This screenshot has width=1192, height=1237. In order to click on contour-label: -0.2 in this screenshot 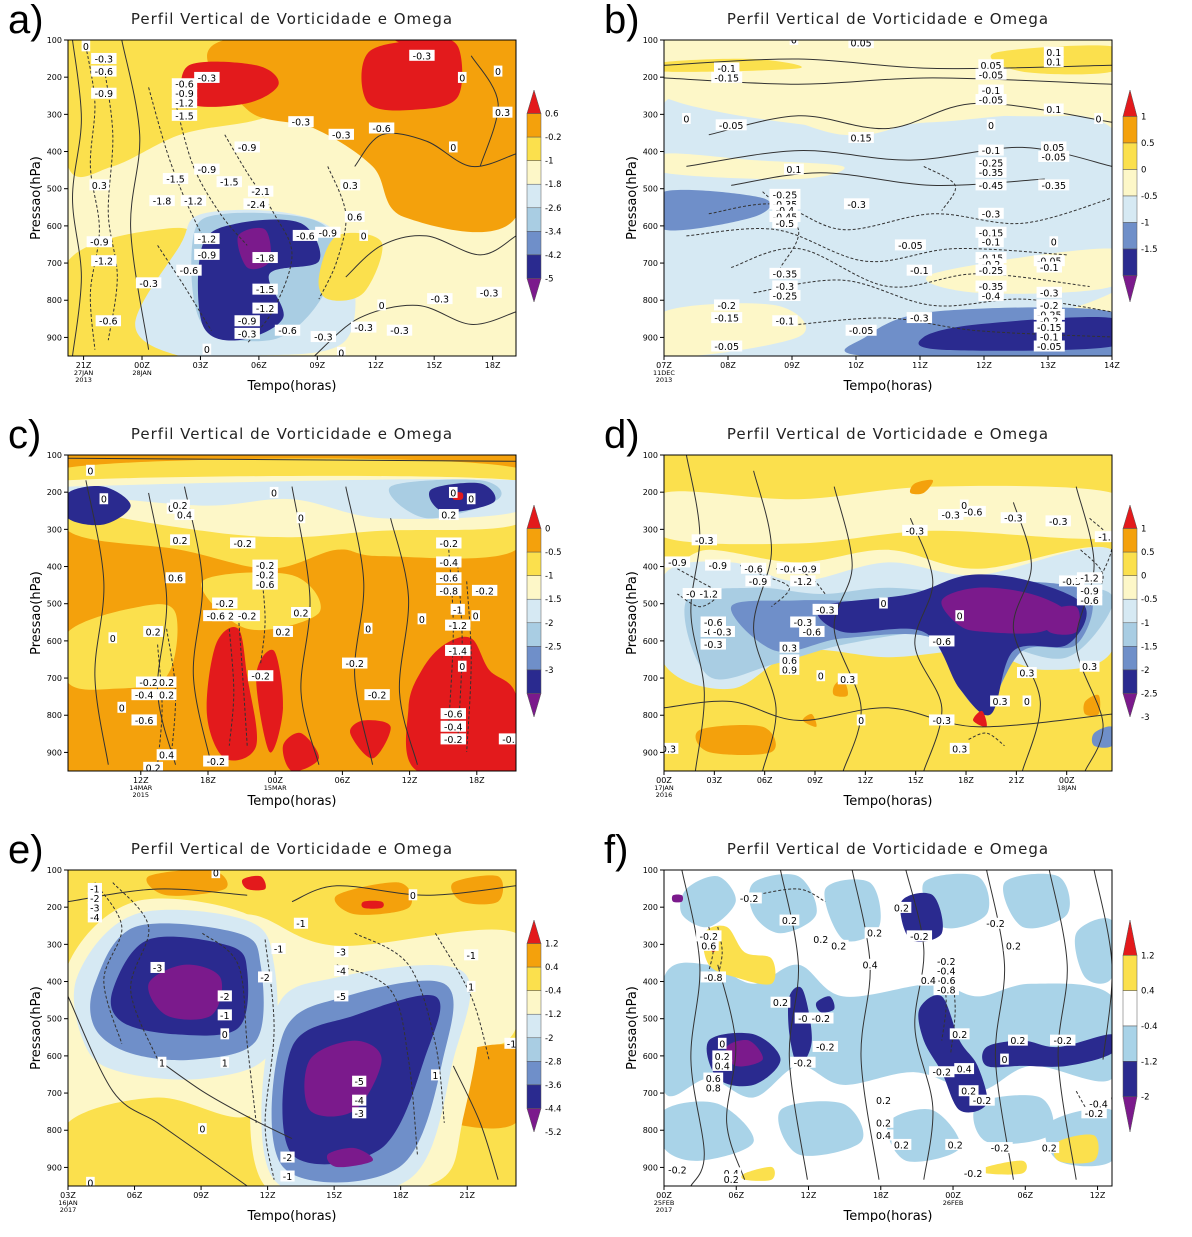, I will do `click(484, 591)`.